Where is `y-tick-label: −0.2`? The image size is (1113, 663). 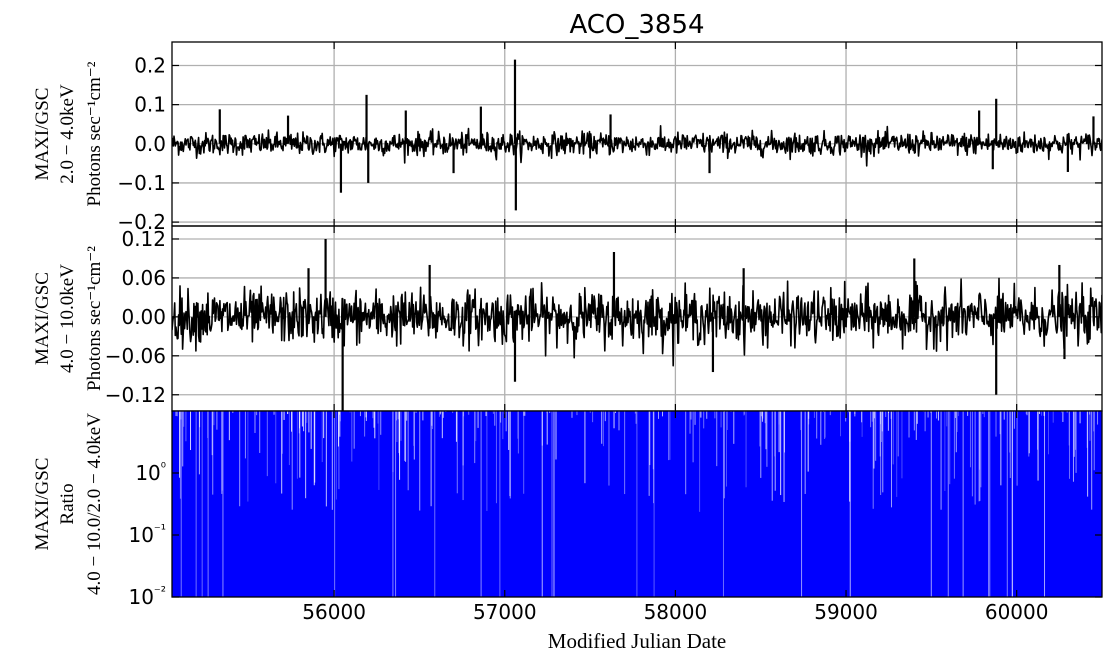 y-tick-label: −0.2 is located at coordinates (141, 222).